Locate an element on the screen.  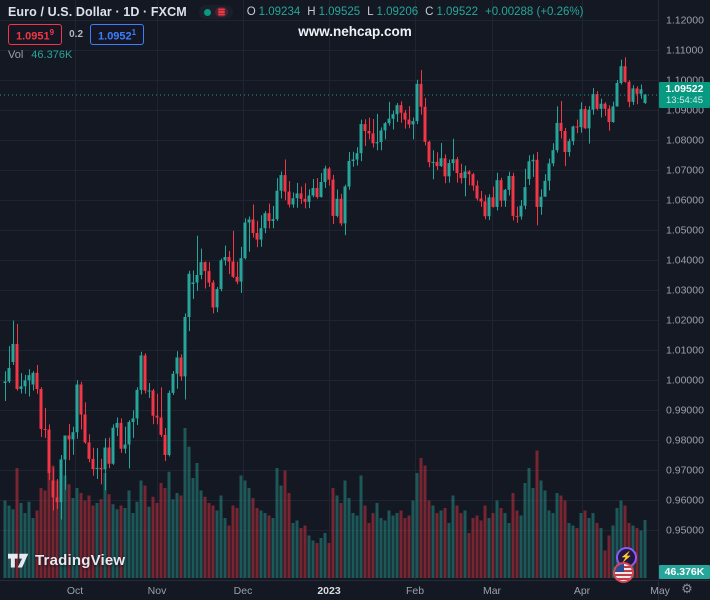
sell-bid-button: 1.09519 is located at coordinates (35, 34).